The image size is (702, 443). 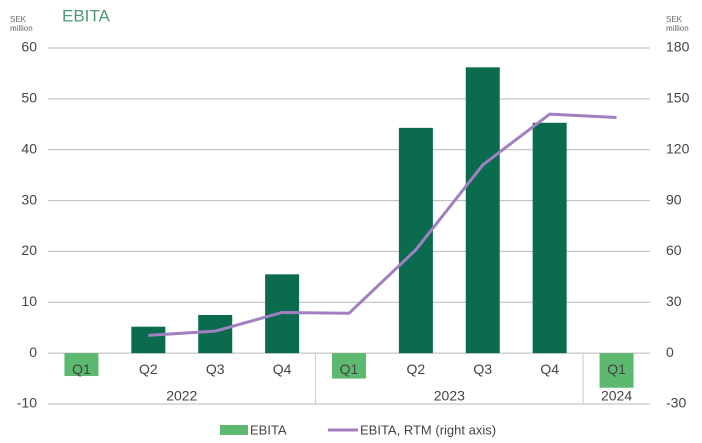 I want to click on y-tick-label: 40, so click(x=29, y=148).